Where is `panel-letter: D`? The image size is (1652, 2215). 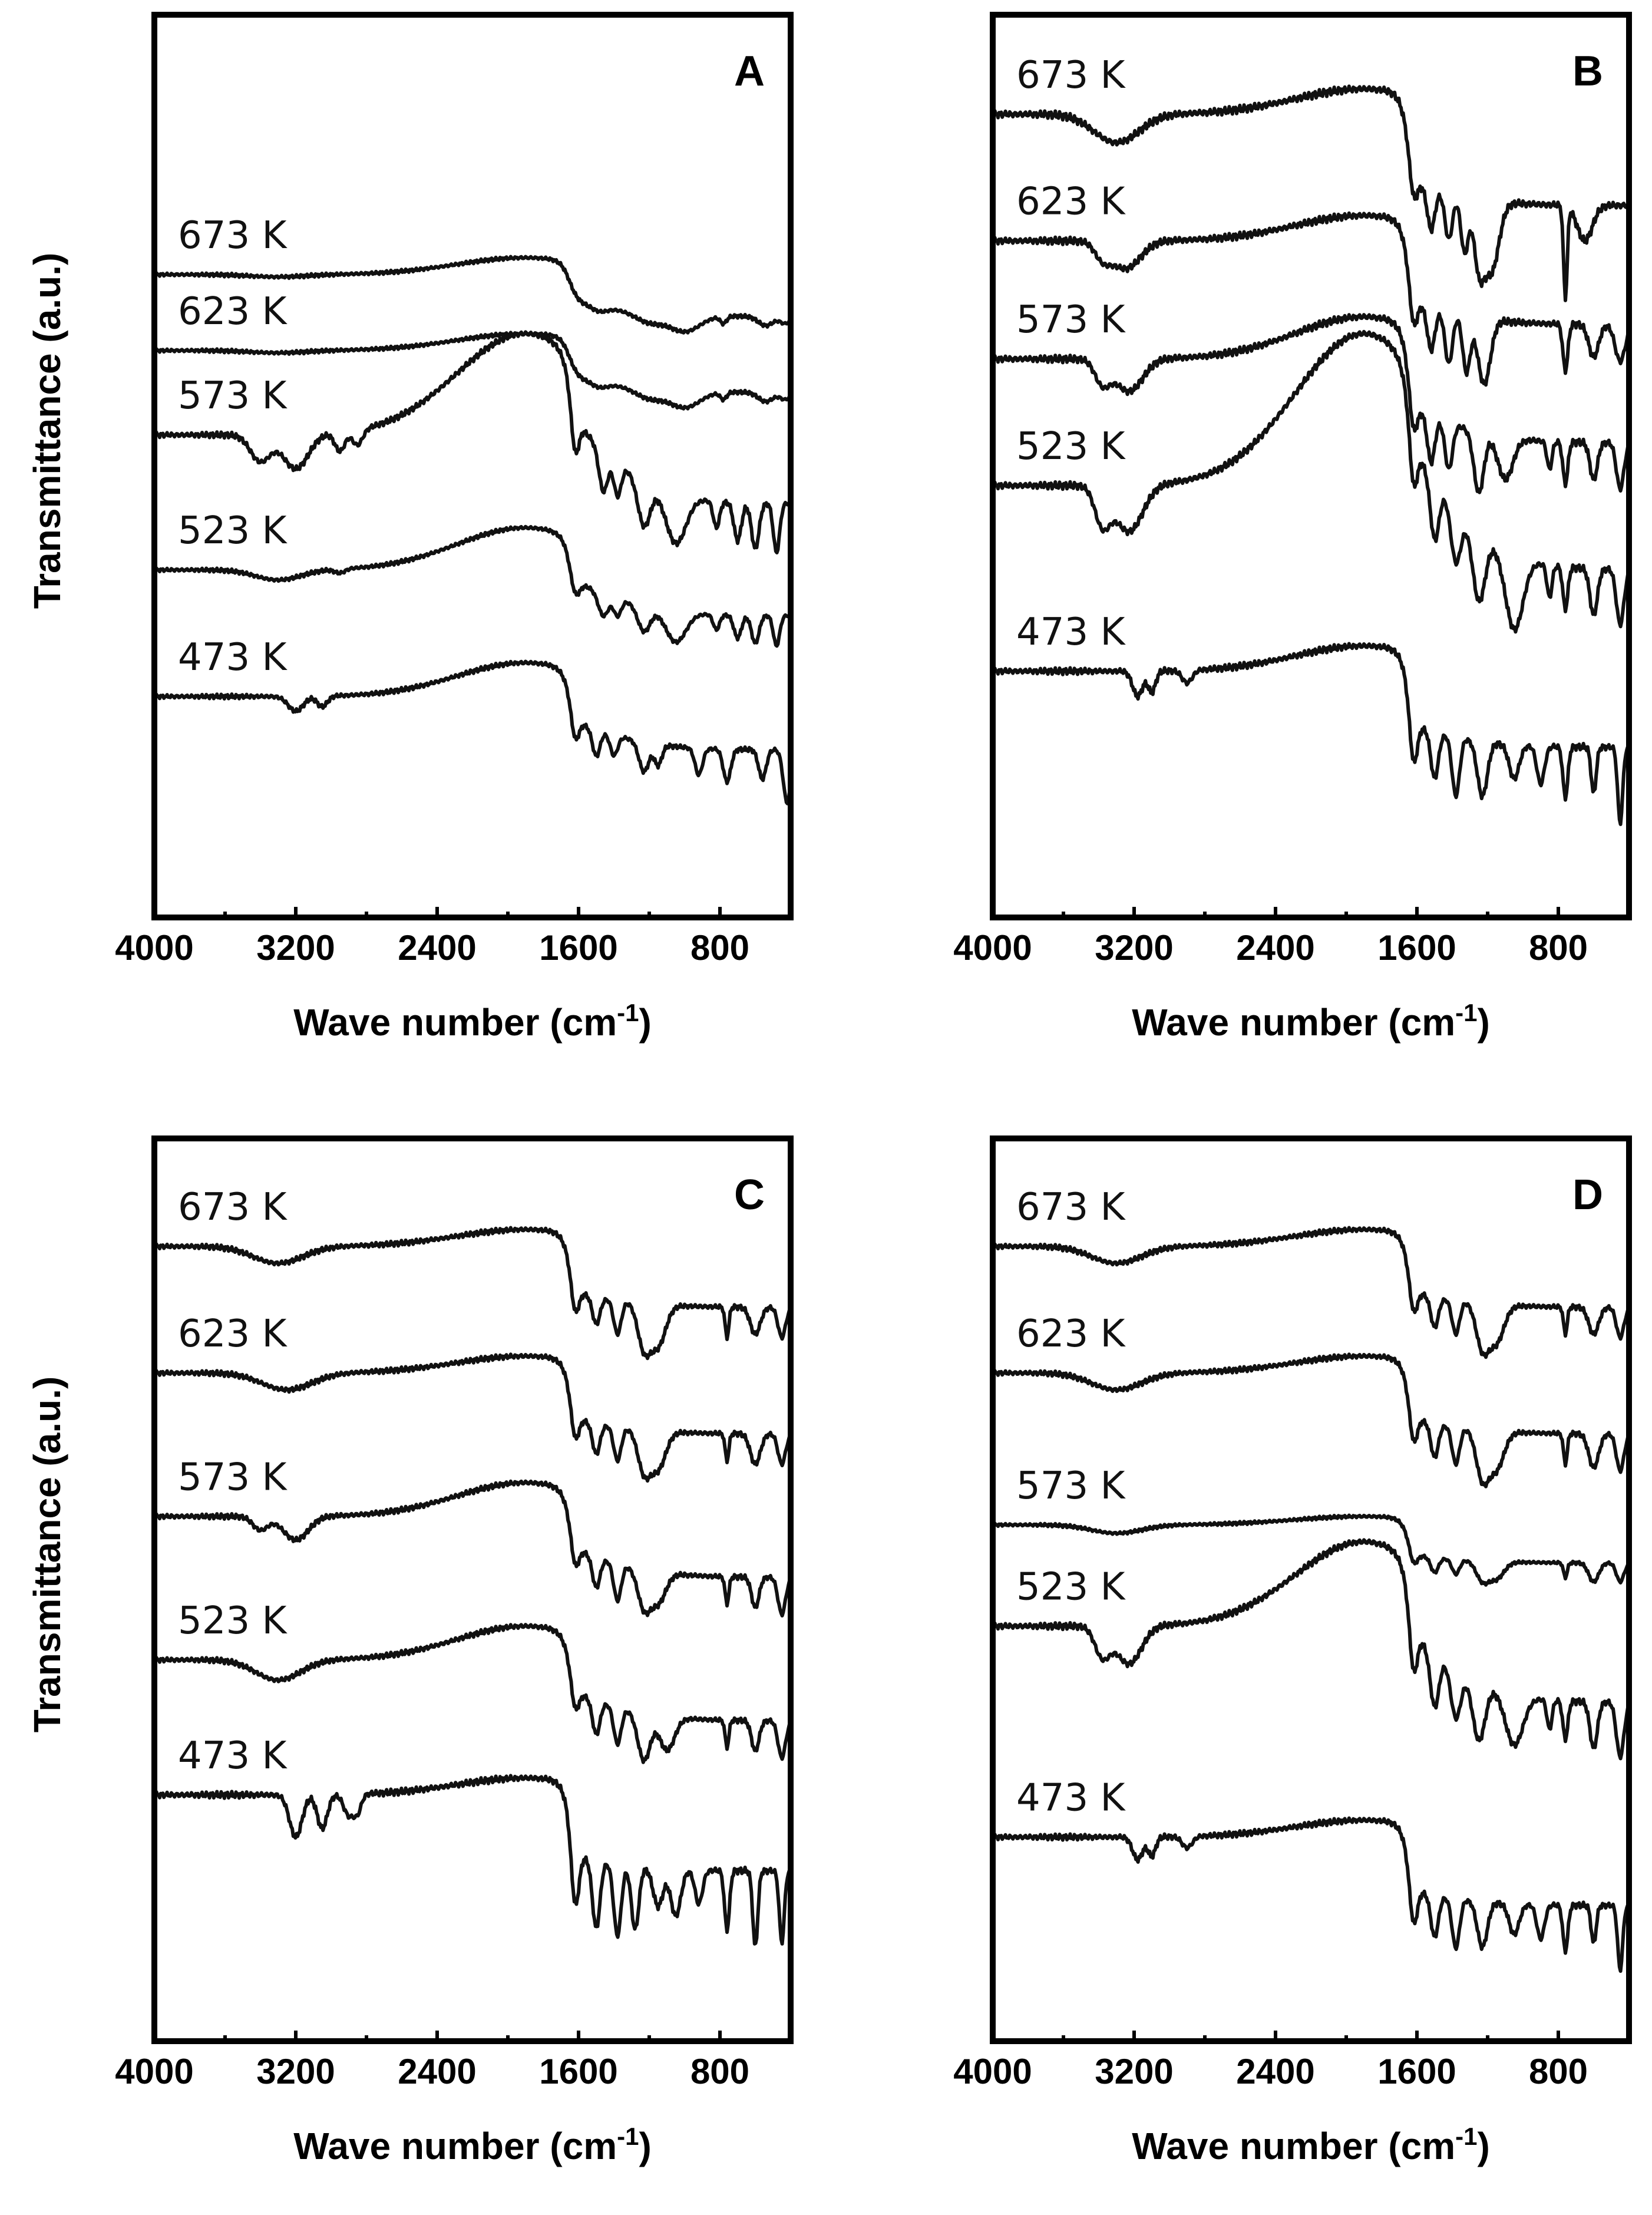 panel-letter: D is located at coordinates (1587, 1195).